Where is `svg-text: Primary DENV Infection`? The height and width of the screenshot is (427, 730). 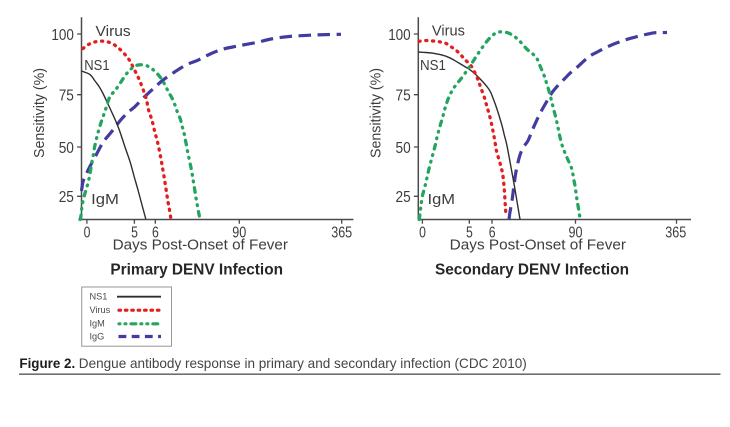 svg-text: Primary DENV Infection is located at coordinates (196, 270).